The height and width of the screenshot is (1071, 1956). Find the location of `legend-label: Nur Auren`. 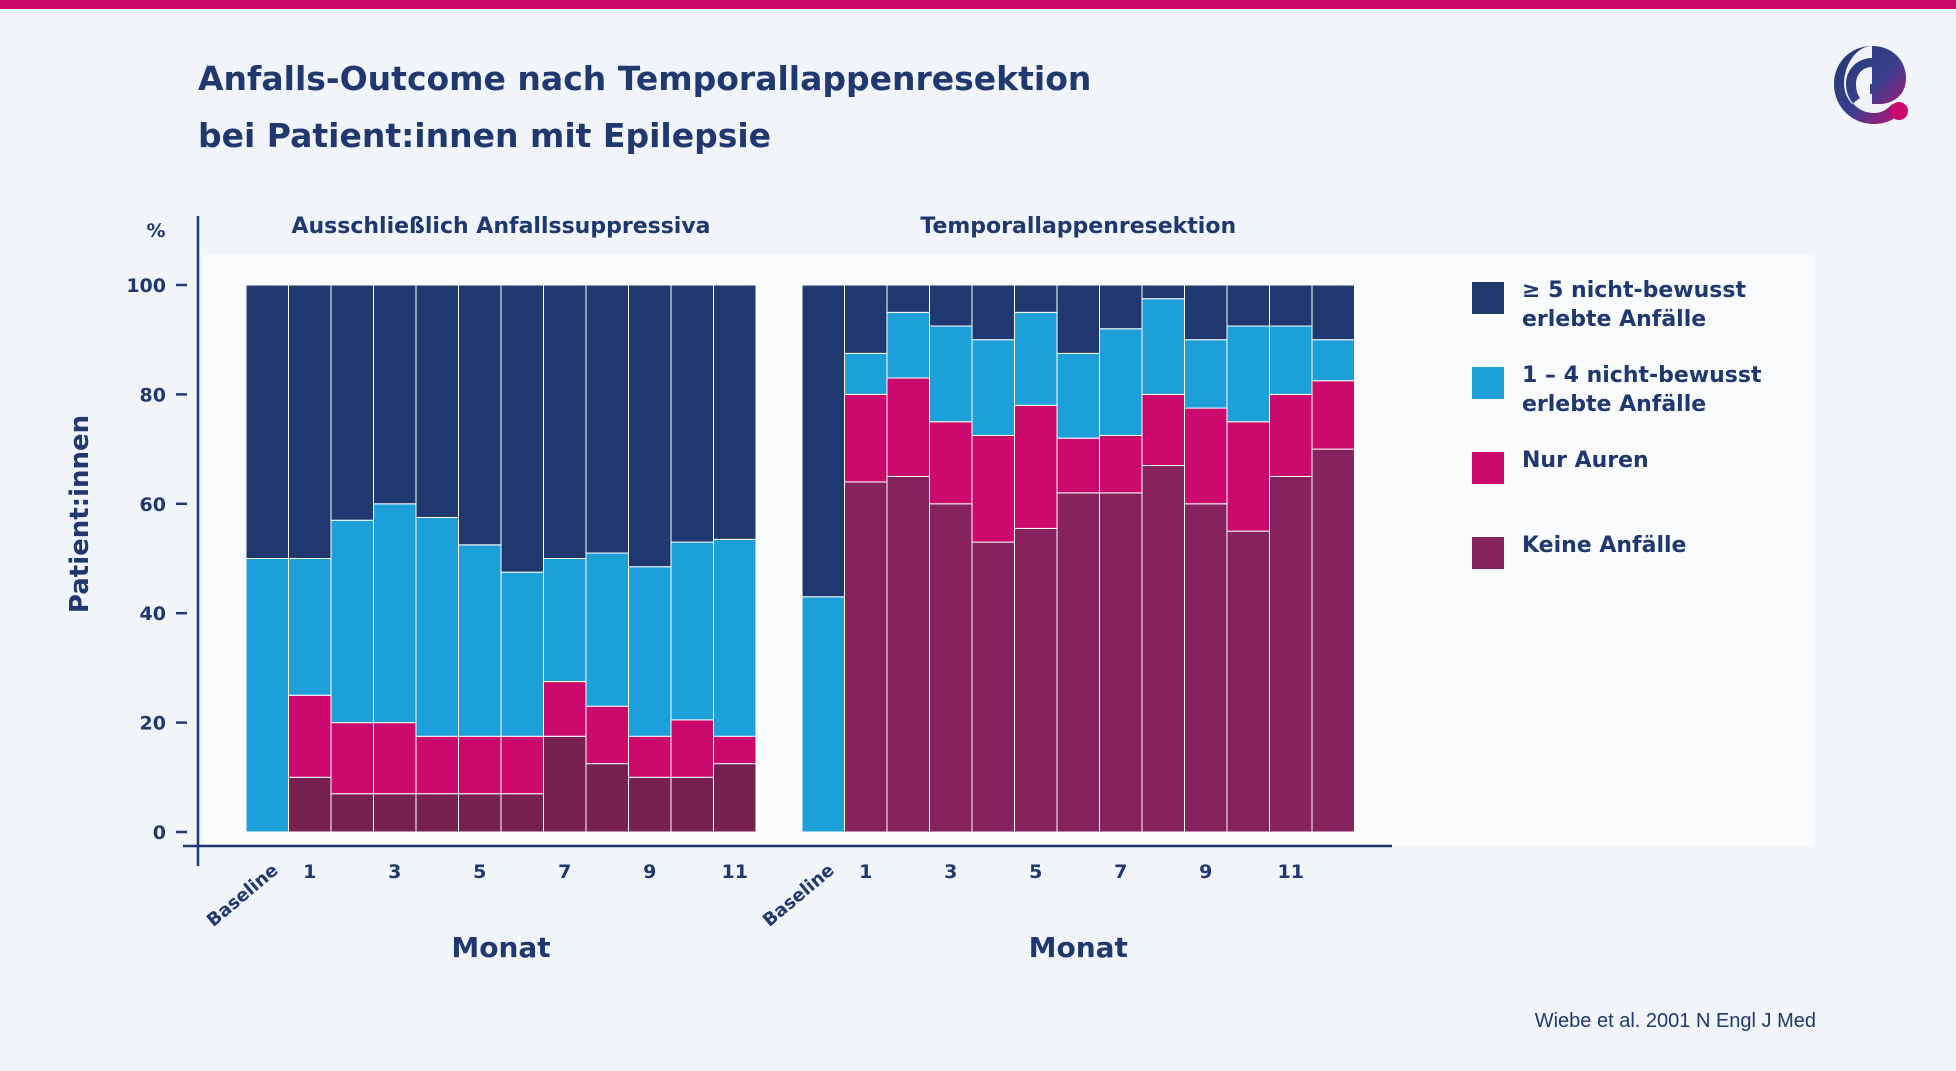

legend-label: Nur Auren is located at coordinates (1585, 460).